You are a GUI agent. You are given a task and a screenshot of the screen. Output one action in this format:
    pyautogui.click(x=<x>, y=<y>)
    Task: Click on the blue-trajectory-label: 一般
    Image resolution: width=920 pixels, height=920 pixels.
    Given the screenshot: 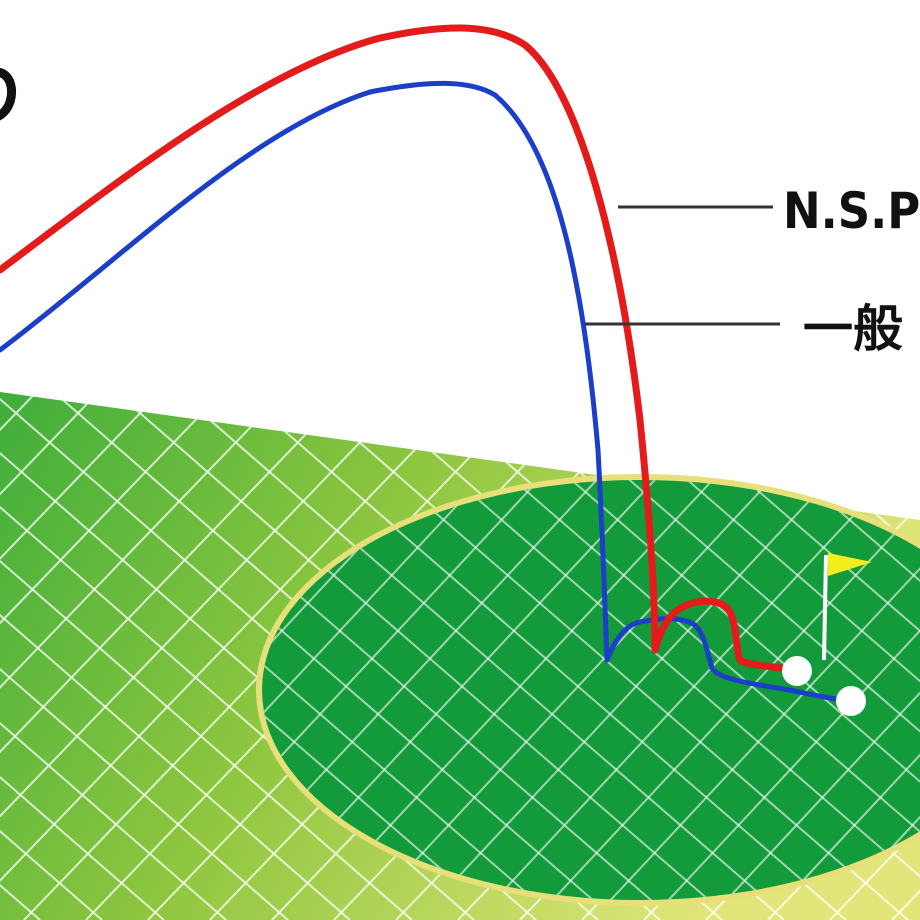 What is the action you would take?
    pyautogui.click(x=853, y=329)
    